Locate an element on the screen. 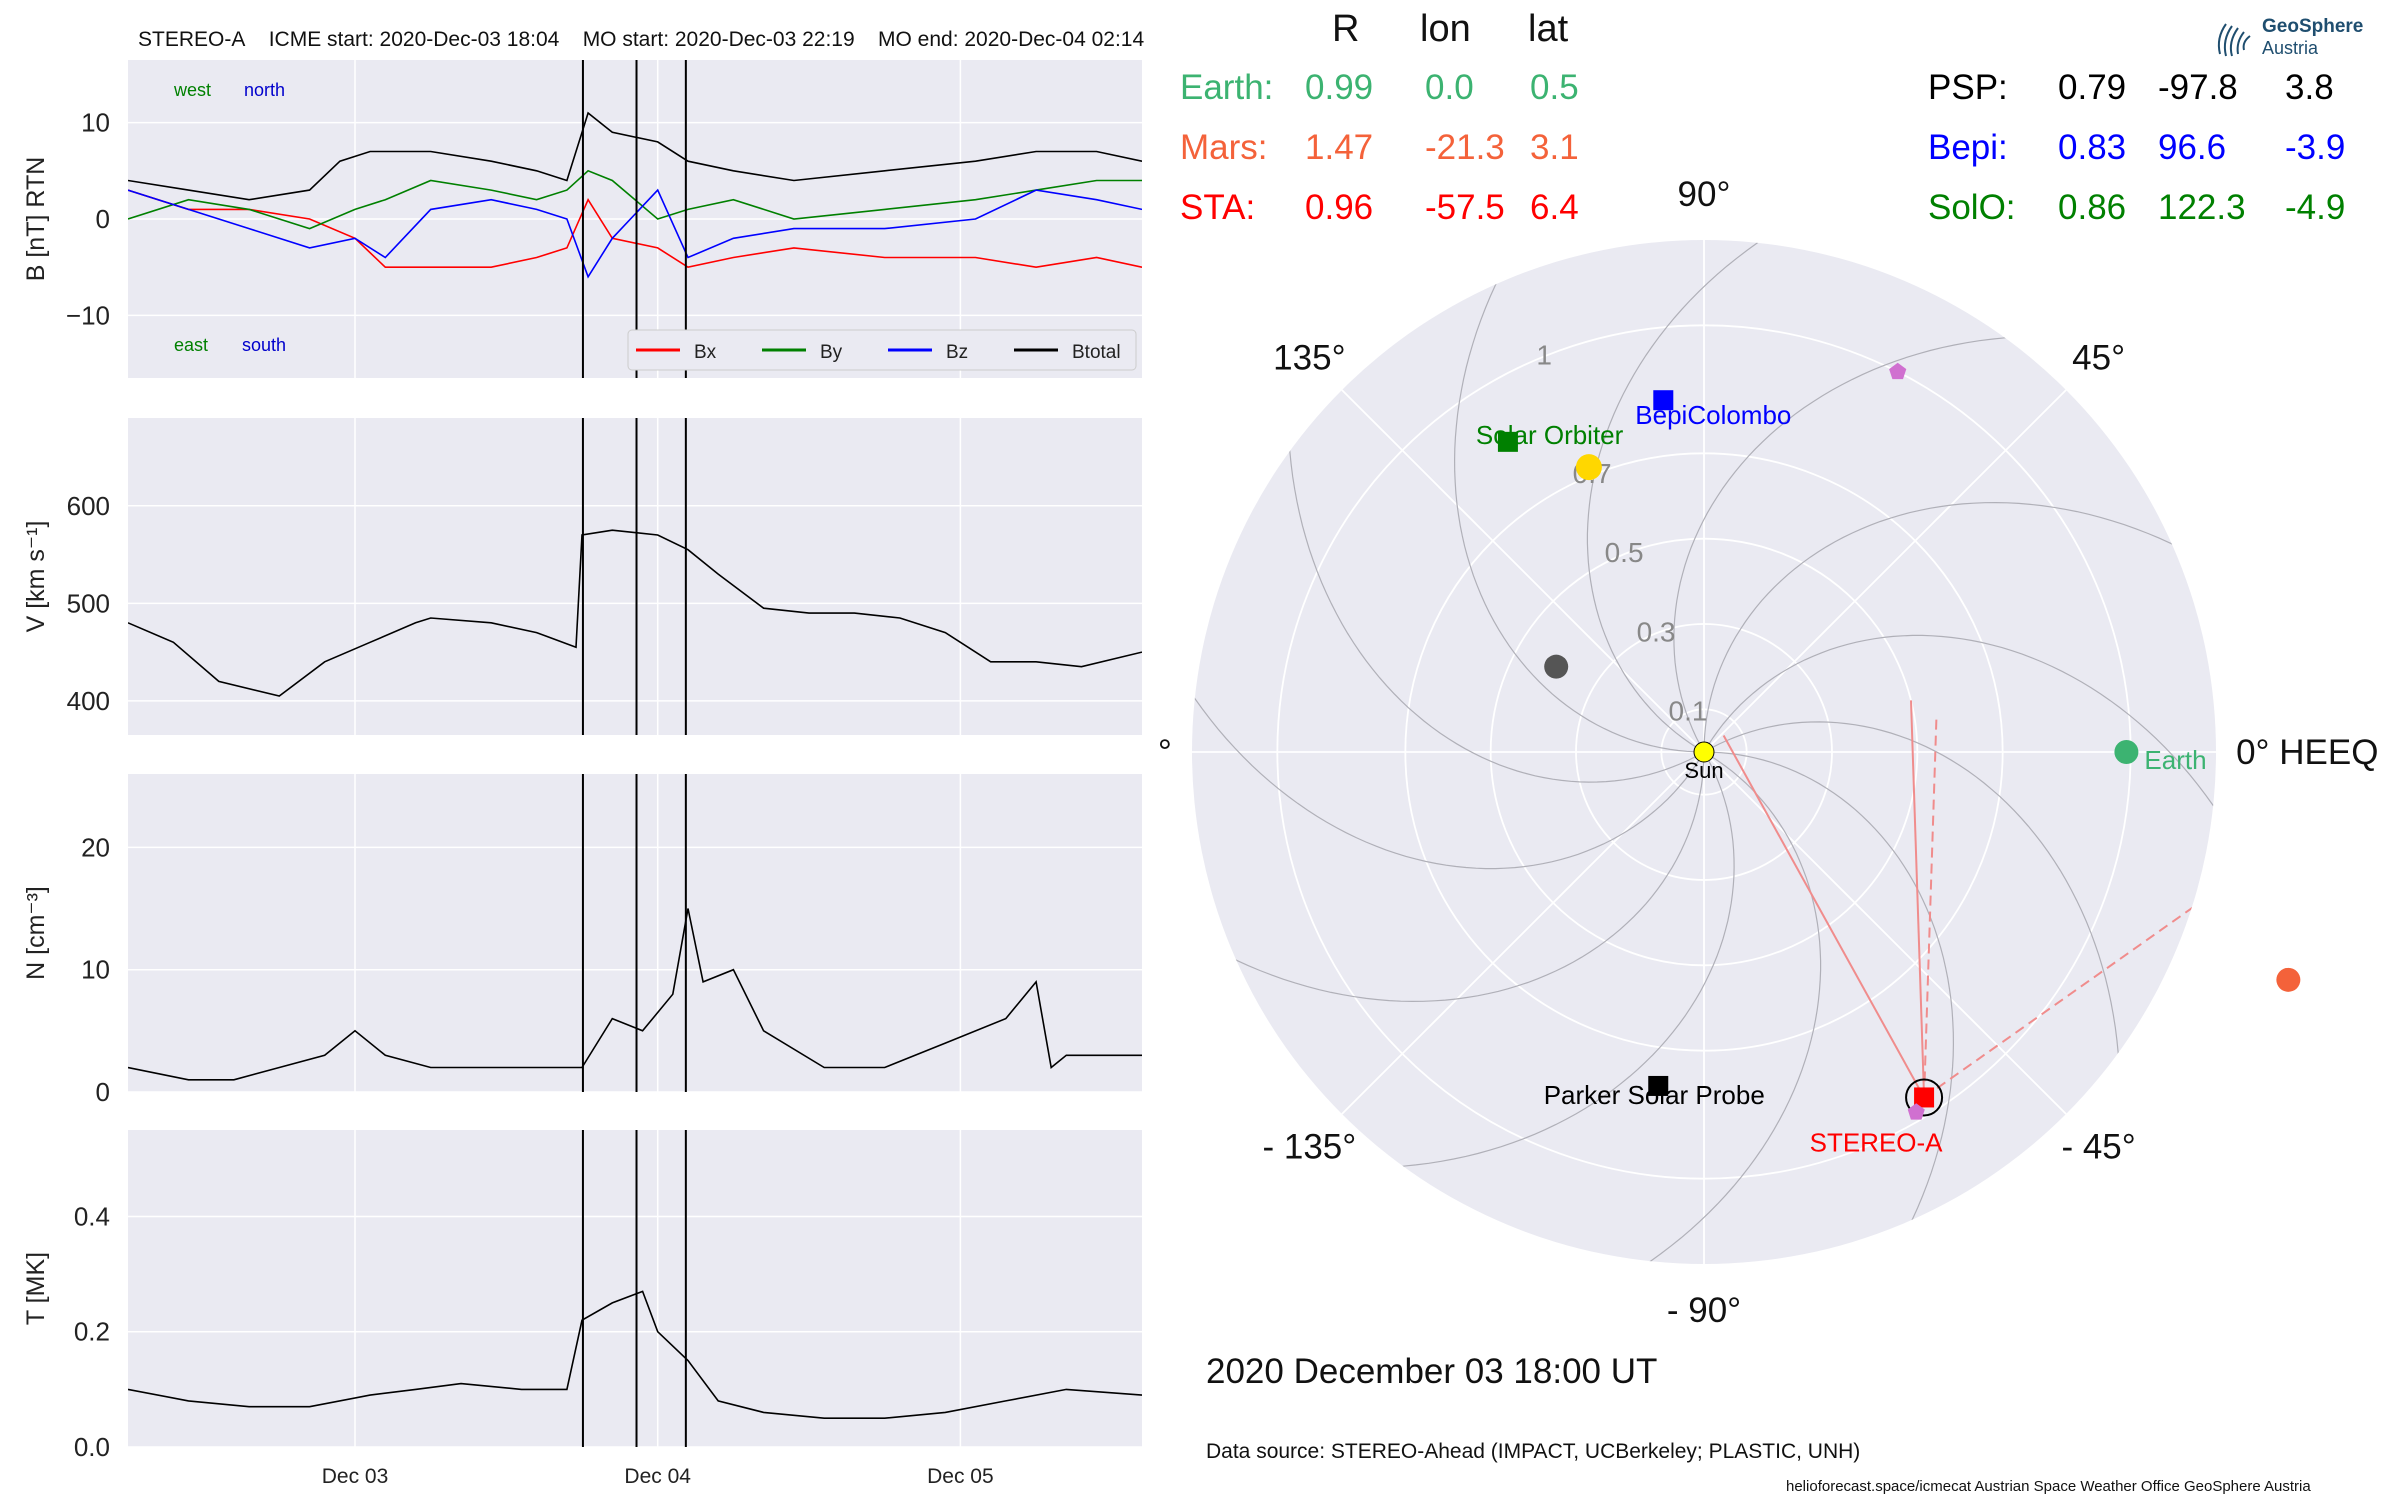 The height and width of the screenshot is (1500, 2400). series-n is located at coordinates (635, 994).